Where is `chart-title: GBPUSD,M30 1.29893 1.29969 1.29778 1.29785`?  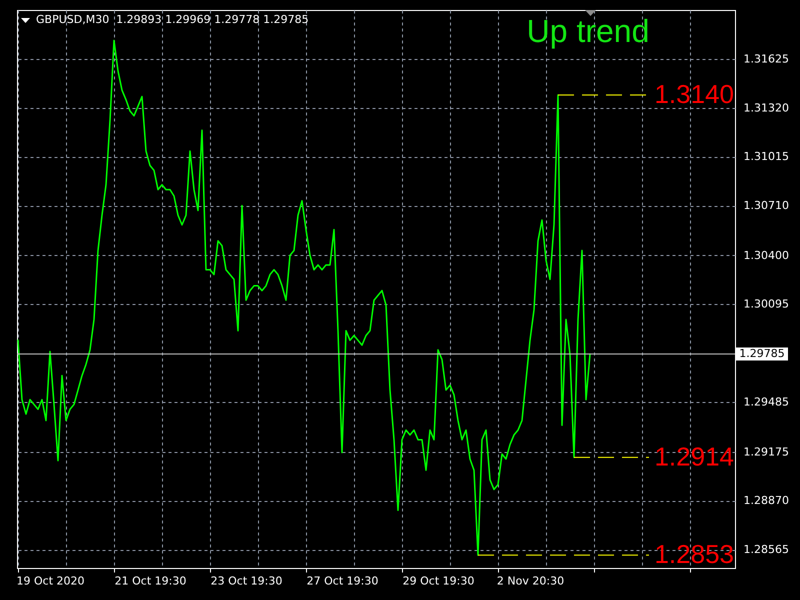
chart-title: GBPUSD,M30 1.29893 1.29969 1.29778 1.29785 is located at coordinates (172, 19).